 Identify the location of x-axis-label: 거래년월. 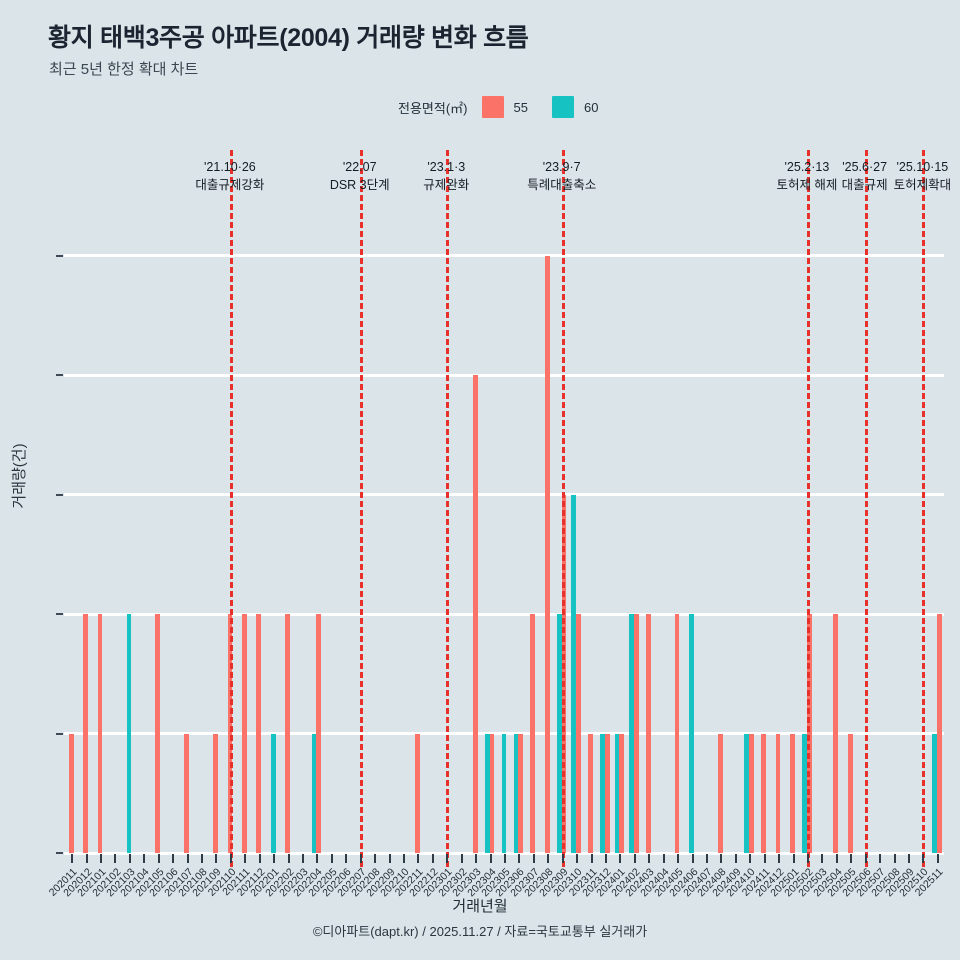
(480, 906).